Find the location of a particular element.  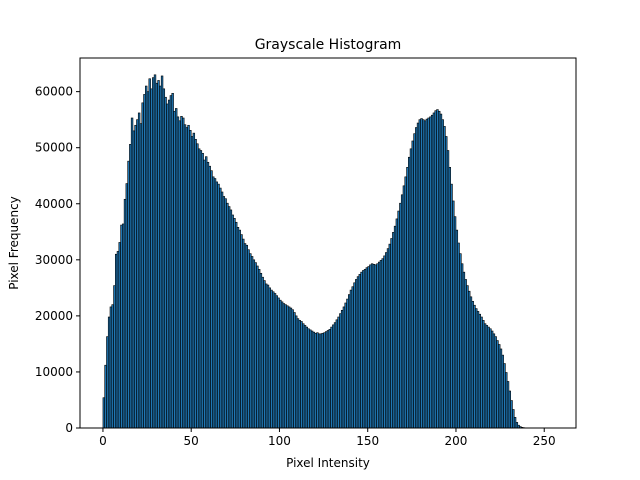

y-axis-label: Pixel Frequency is located at coordinates (14, 243).